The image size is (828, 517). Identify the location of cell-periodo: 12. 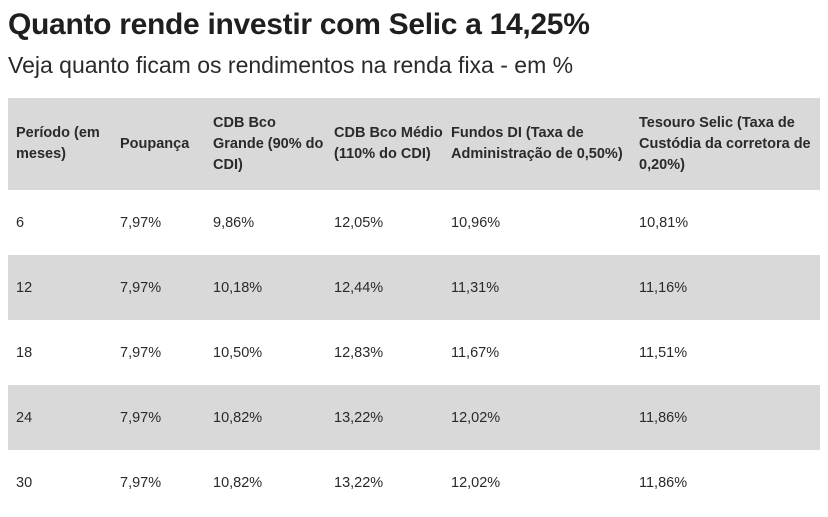
(24, 287).